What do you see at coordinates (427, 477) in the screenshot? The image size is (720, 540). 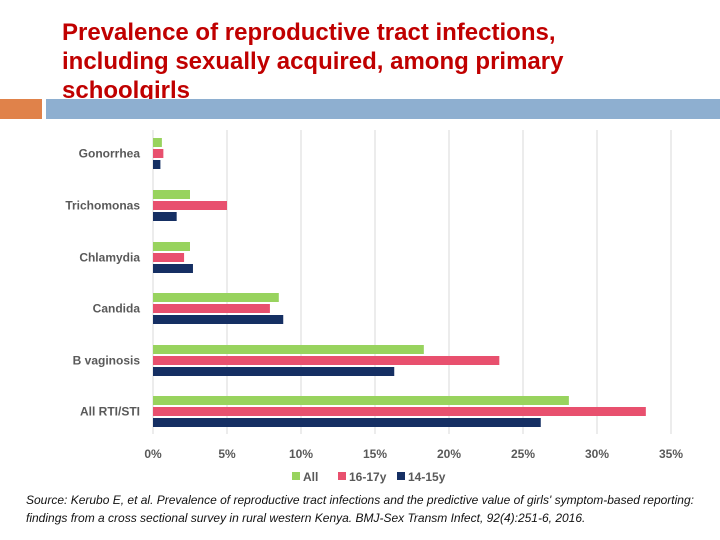 I see `legend-label: 14-15y` at bounding box center [427, 477].